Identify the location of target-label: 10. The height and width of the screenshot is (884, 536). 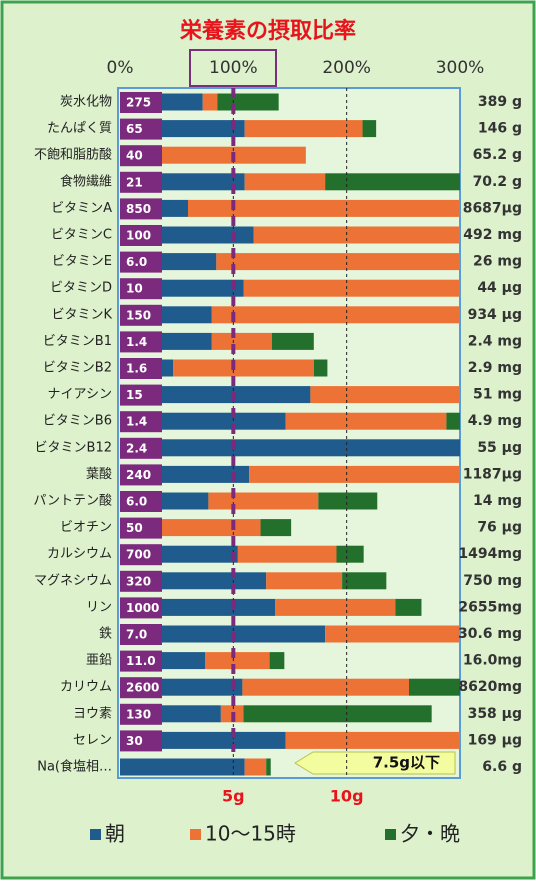
(134, 289).